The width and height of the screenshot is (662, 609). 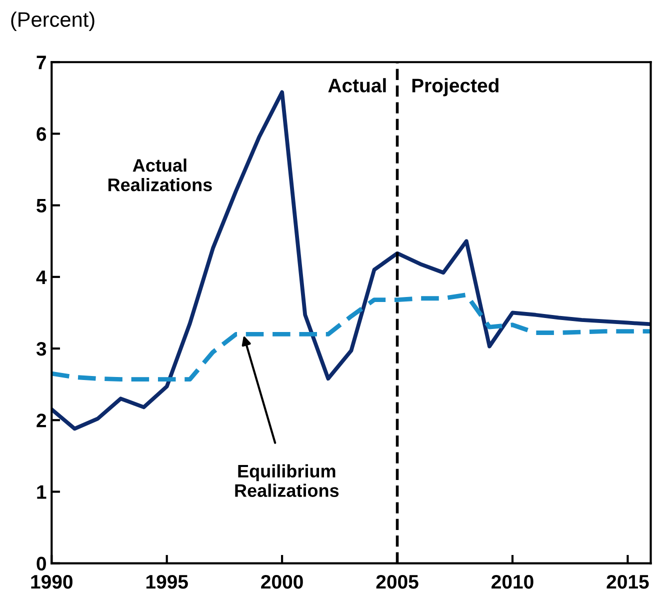 I want to click on x-tick-label: 2005, so click(x=397, y=581).